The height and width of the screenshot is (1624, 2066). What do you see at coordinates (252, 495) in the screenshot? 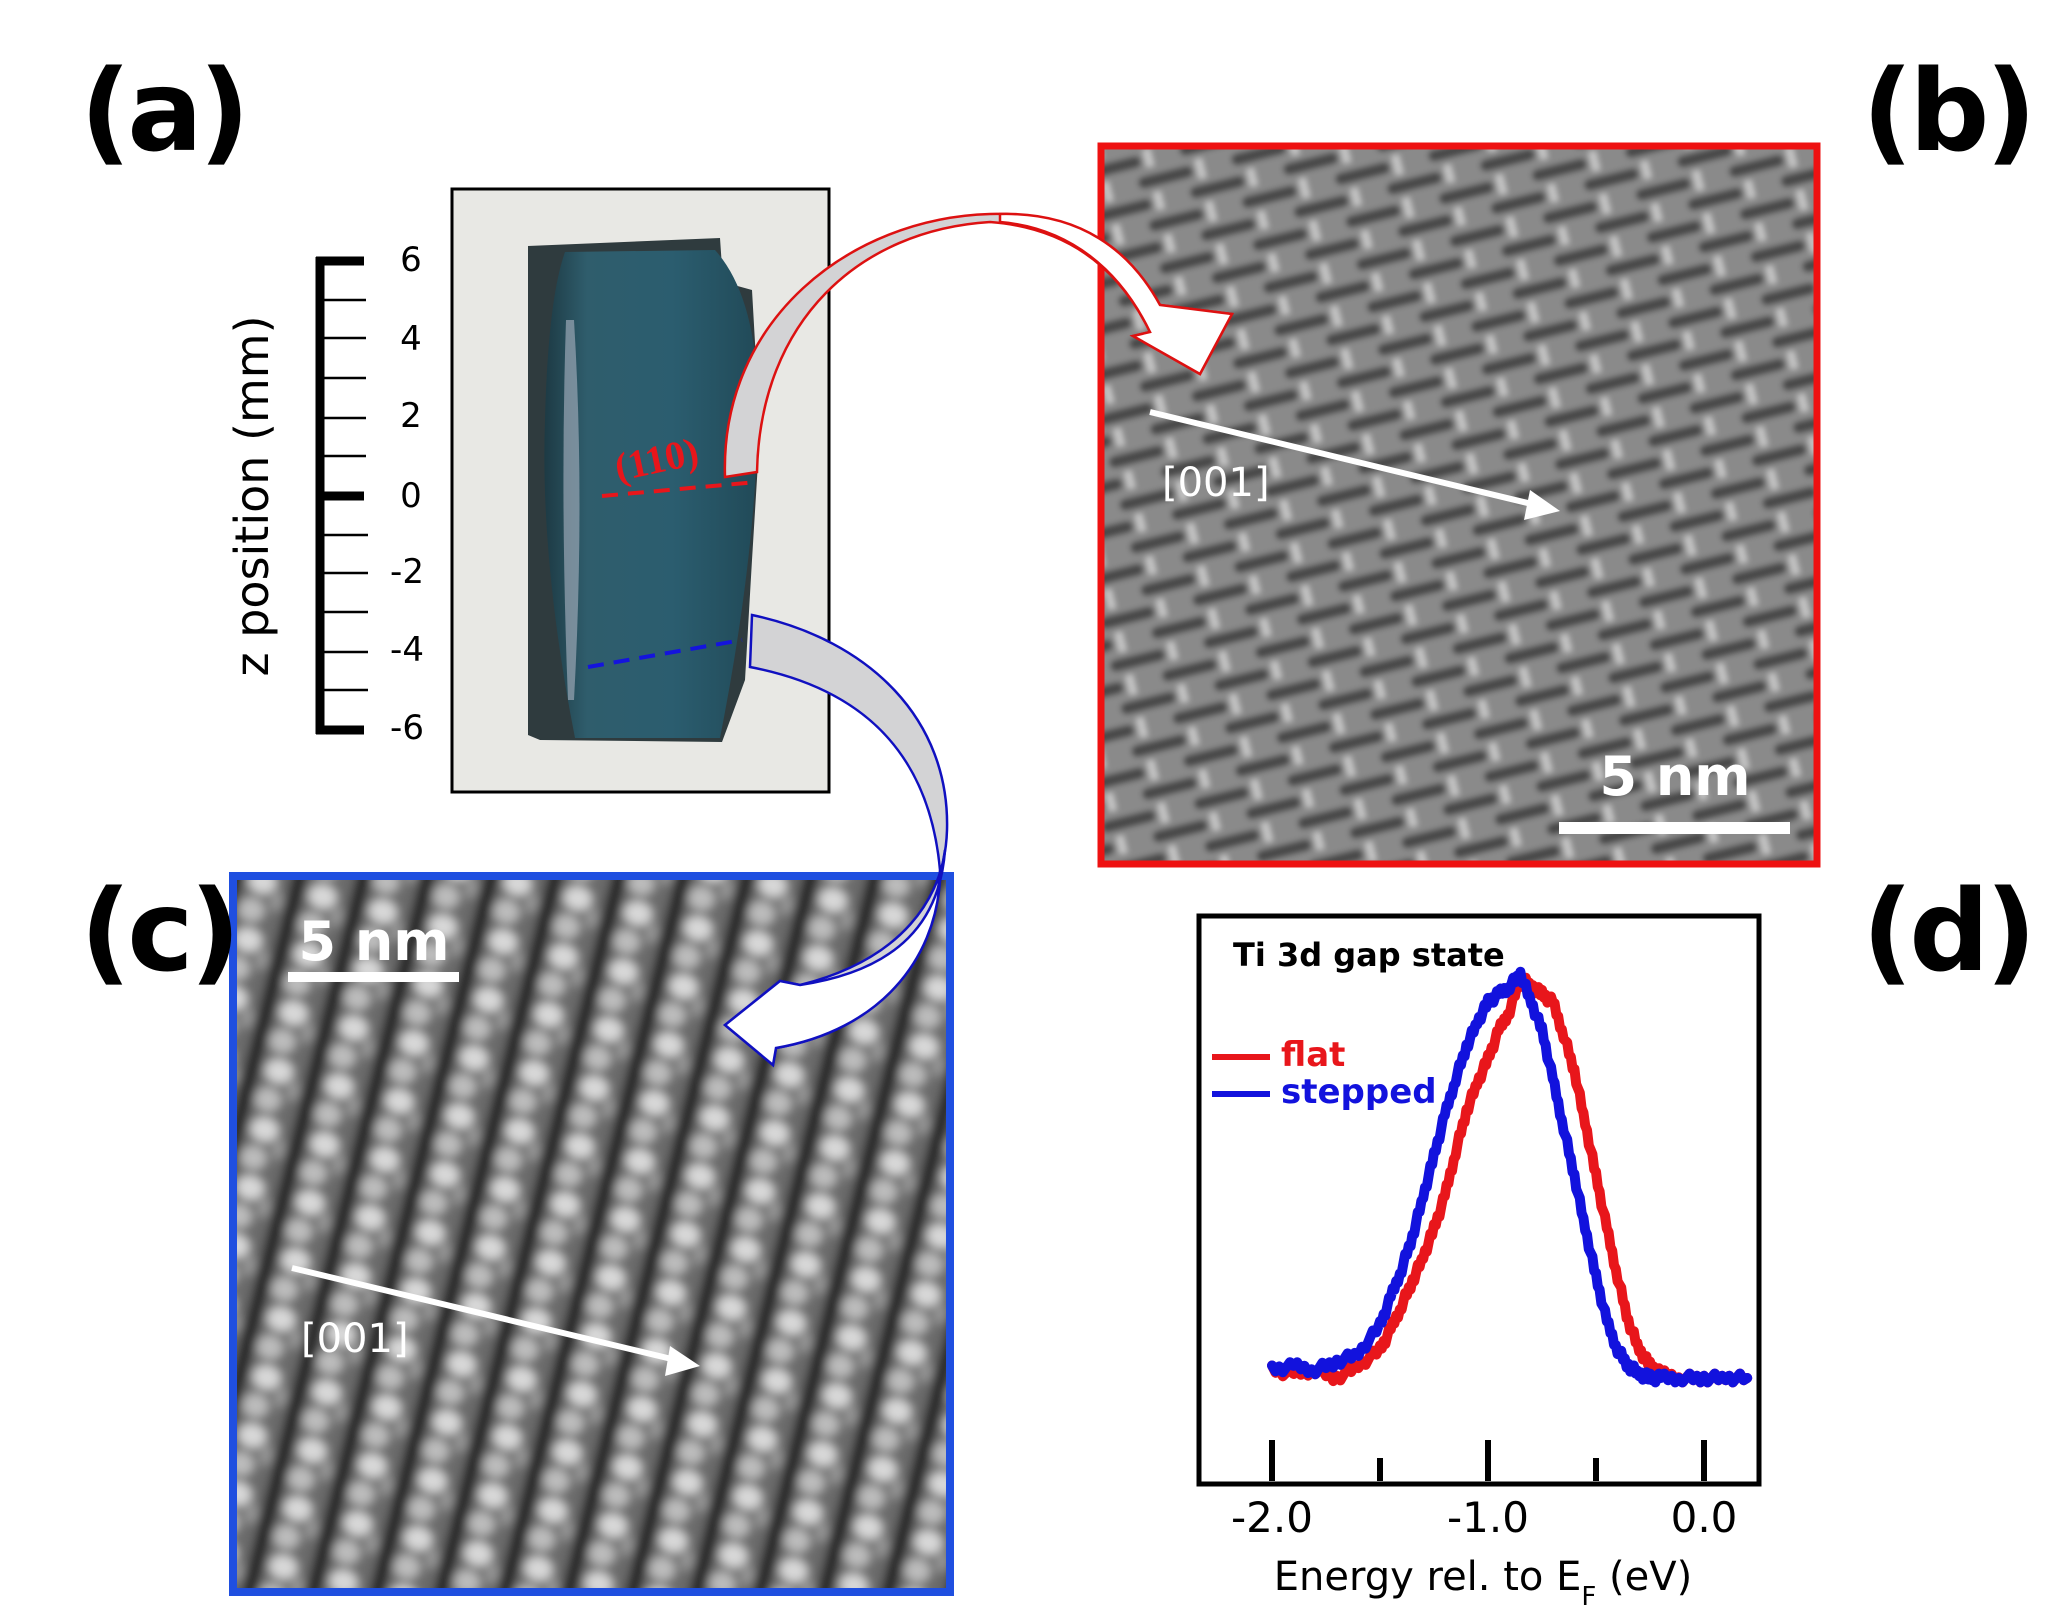
I see `z-axis-label: z position (mm)` at bounding box center [252, 495].